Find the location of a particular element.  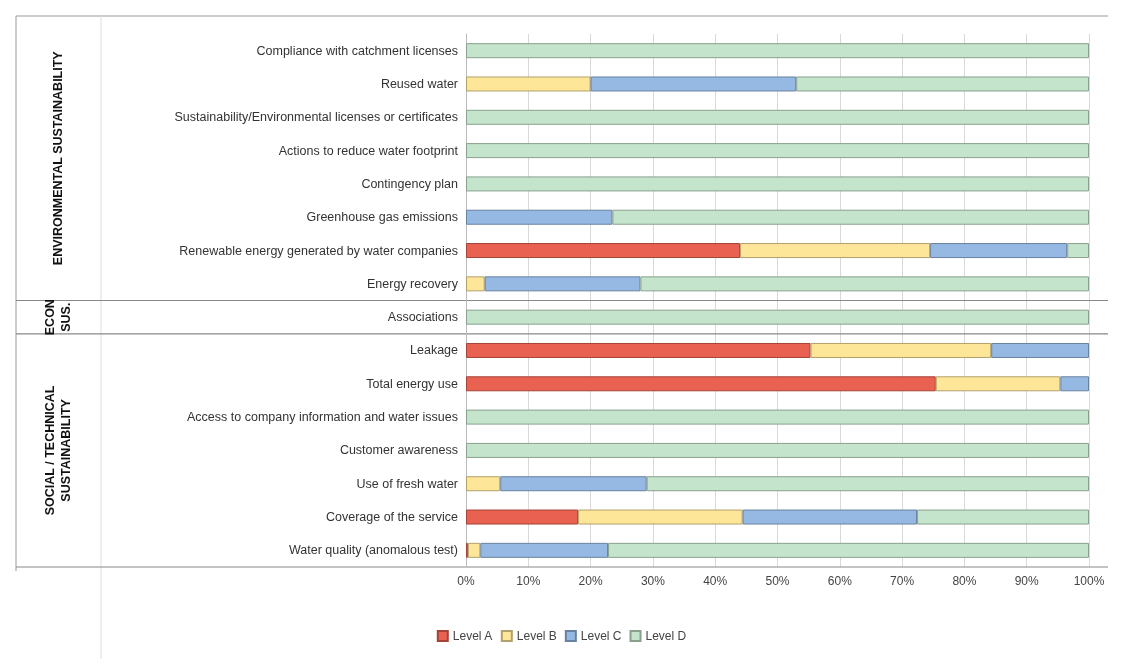

legend-label: Level C is located at coordinates (601, 636).